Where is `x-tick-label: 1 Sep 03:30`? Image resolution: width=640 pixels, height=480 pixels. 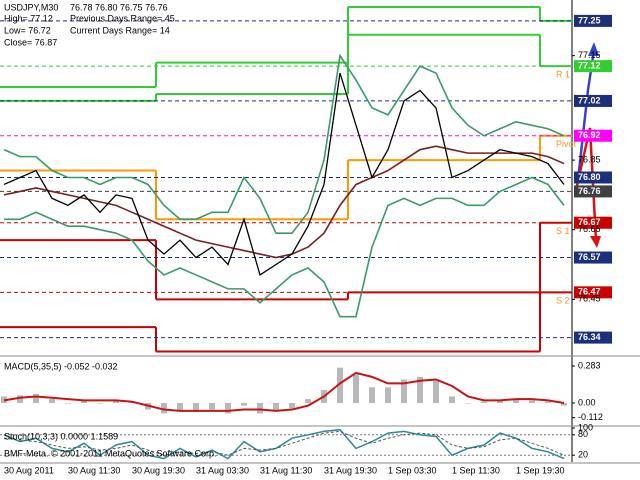
x-tick-label: 1 Sep 03:30 is located at coordinates (412, 470).